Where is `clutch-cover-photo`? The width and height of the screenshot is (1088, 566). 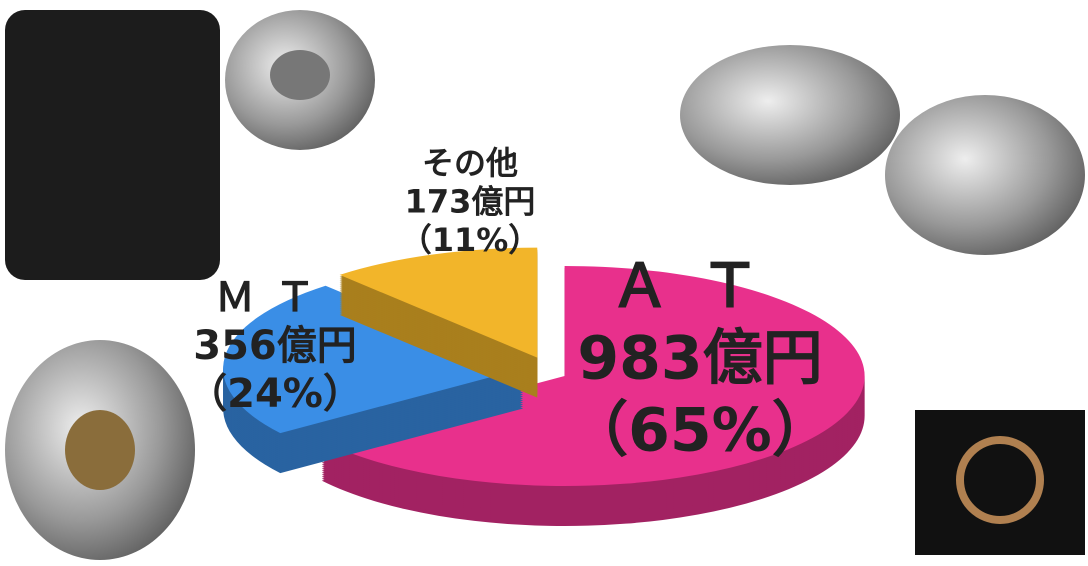 clutch-cover-photo is located at coordinates (985, 175).